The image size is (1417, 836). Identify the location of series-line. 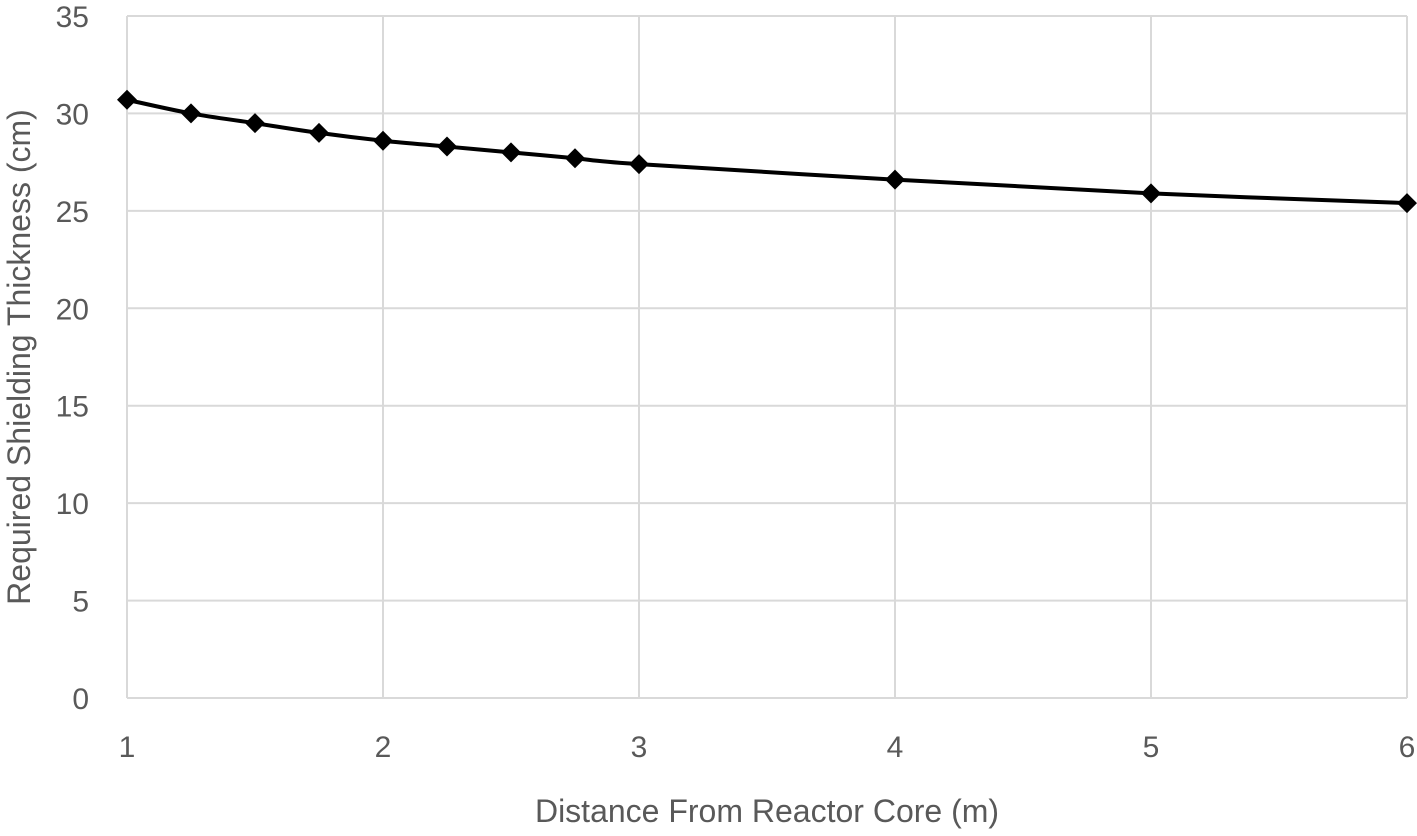
(767, 151).